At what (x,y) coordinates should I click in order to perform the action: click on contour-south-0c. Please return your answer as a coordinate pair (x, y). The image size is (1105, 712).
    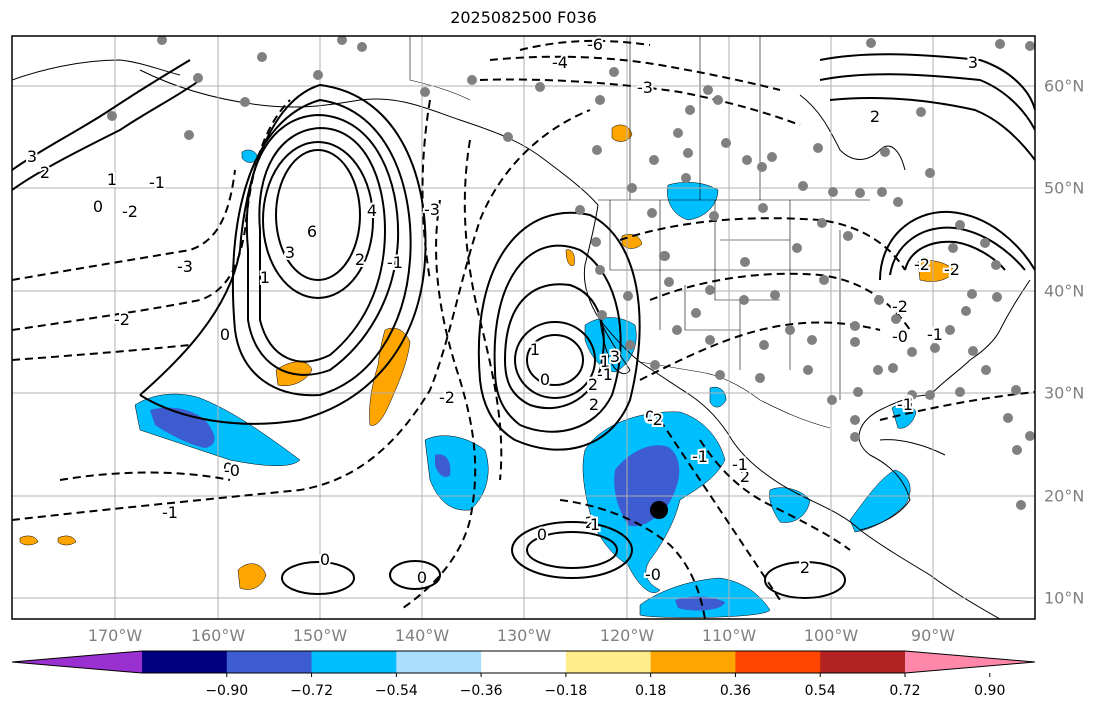
    Looking at the image, I should click on (415, 575).